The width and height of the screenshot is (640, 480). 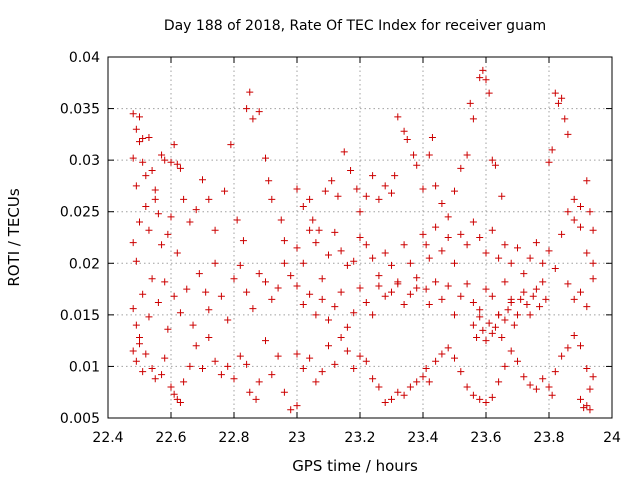 What do you see at coordinates (612, 438) in the screenshot?
I see `x-tick-label: 24` at bounding box center [612, 438].